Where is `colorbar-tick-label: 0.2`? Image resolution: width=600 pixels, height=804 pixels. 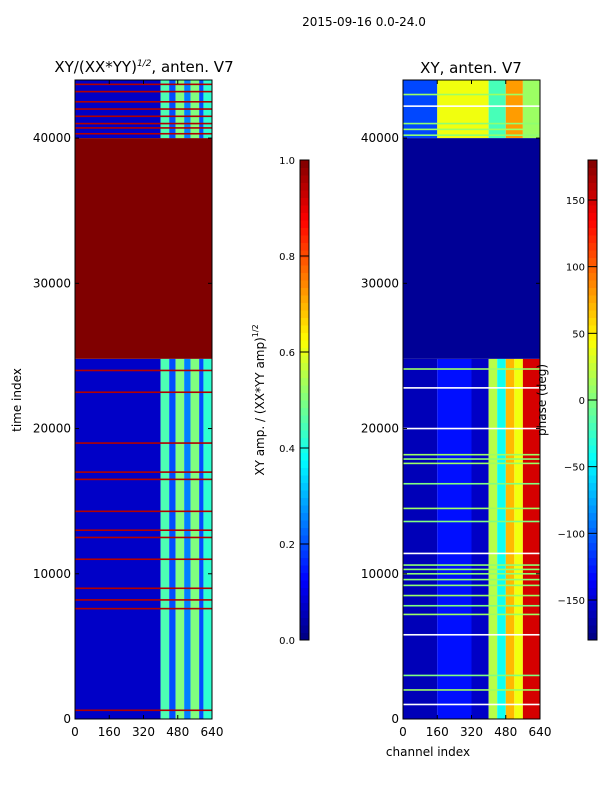
colorbar-tick-label: 0.2 is located at coordinates (287, 545).